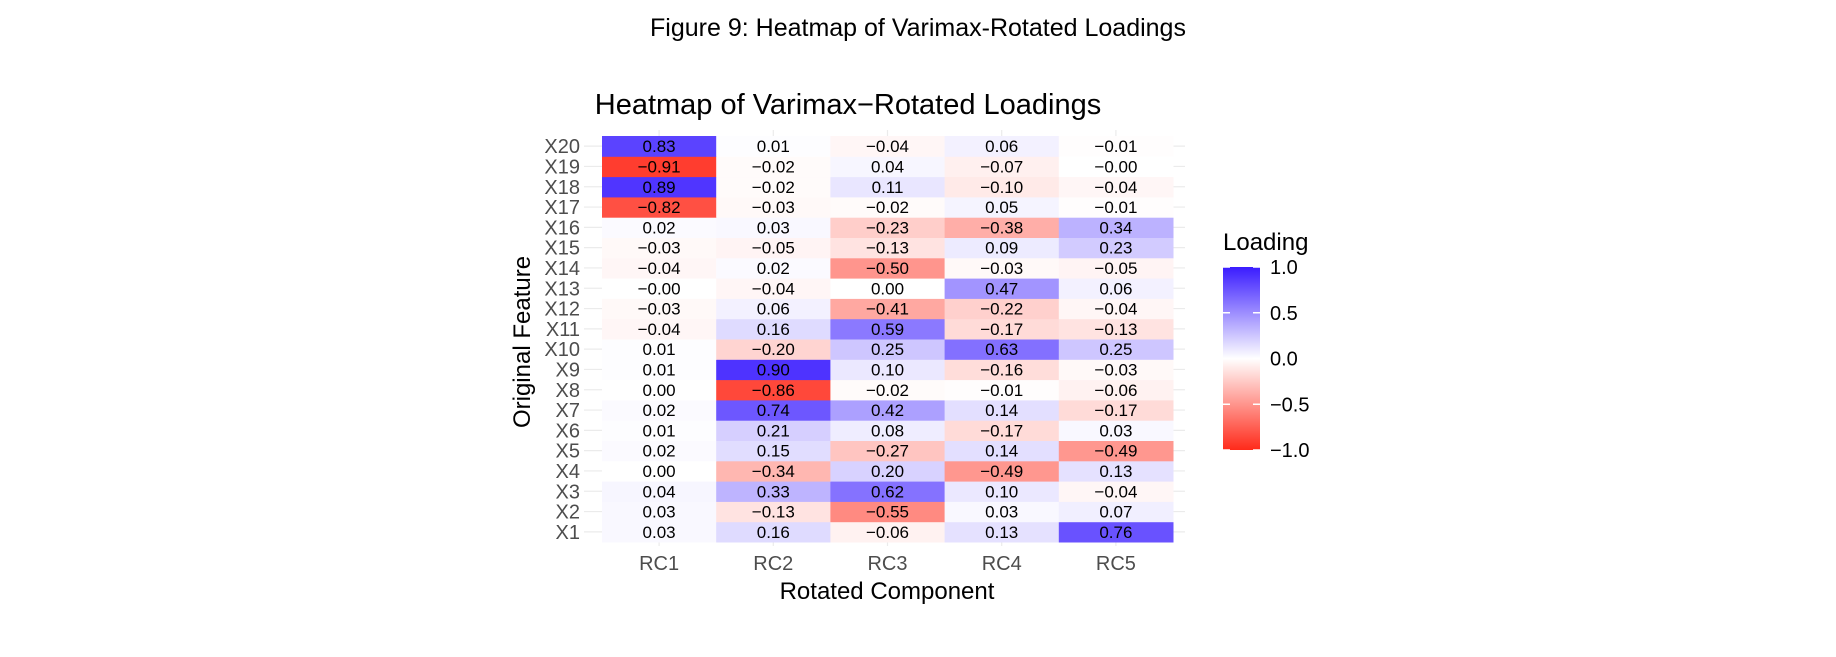 This screenshot has height=657, width=1836. I want to click on cell-value-label: 0.23, so click(1115, 248).